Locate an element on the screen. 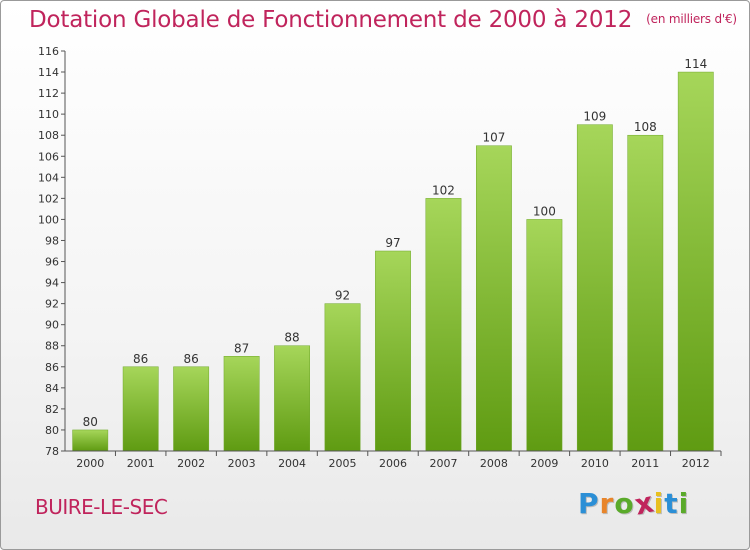 This screenshot has width=750, height=550. logo-letter: P is located at coordinates (589, 503).